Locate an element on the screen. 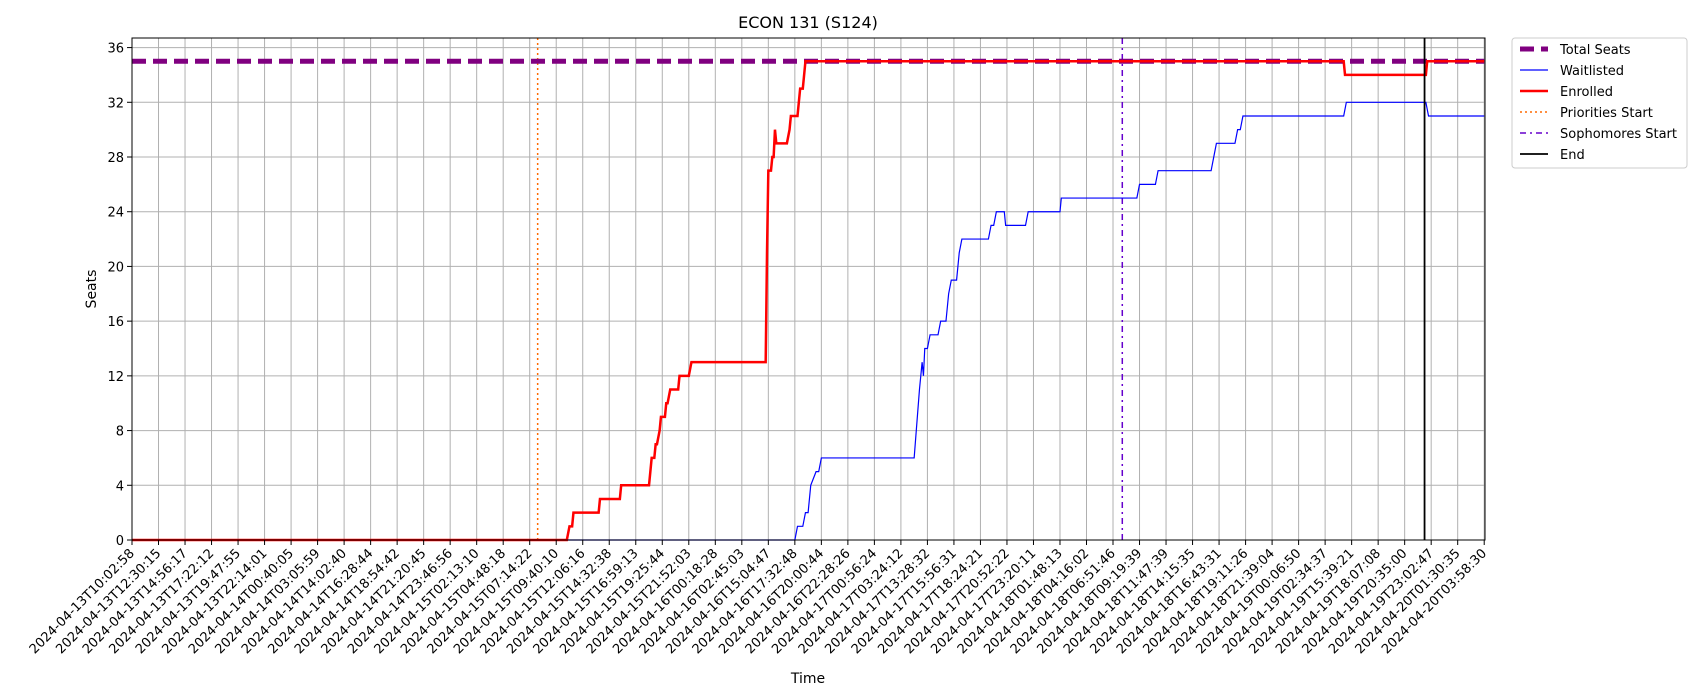  y-tick-label: 12 is located at coordinates (115, 377).